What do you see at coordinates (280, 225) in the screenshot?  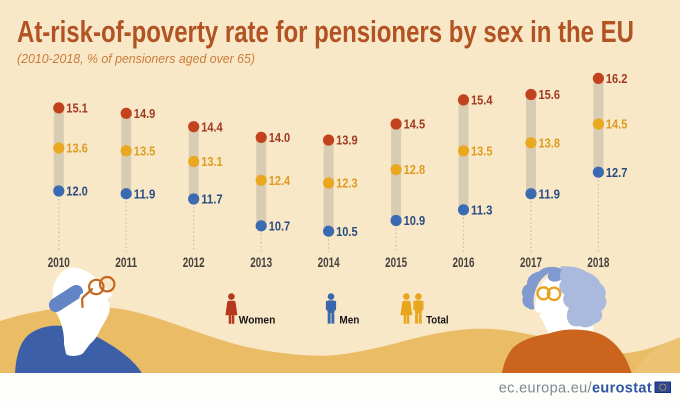 I see `svg-text: 10.7` at bounding box center [280, 225].